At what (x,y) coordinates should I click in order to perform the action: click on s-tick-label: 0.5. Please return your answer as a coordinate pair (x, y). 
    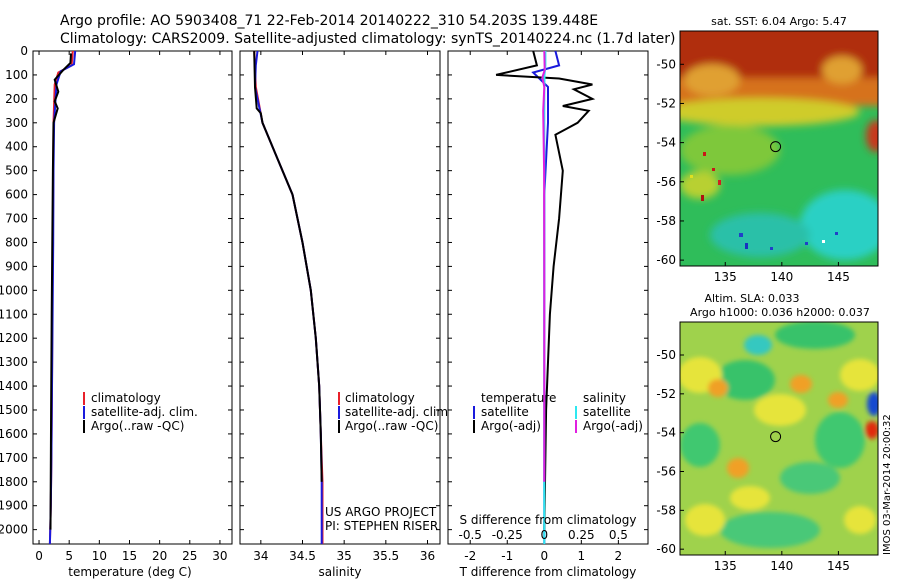
    Looking at the image, I should click on (618, 535).